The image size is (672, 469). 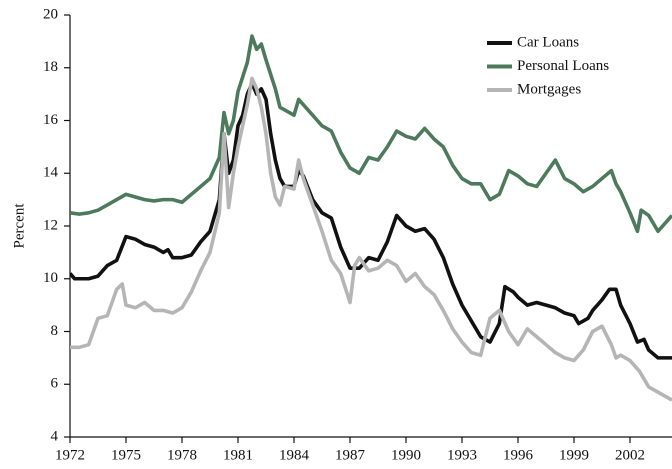 I want to click on y-tick-label: 14, so click(x=51, y=173).